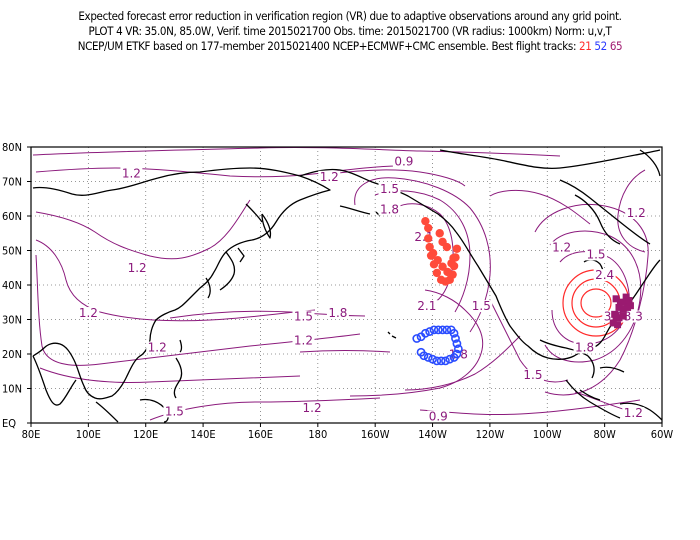 This screenshot has height=540, width=700. What do you see at coordinates (181, 346) in the screenshot?
I see `coastline-taiwan` at bounding box center [181, 346].